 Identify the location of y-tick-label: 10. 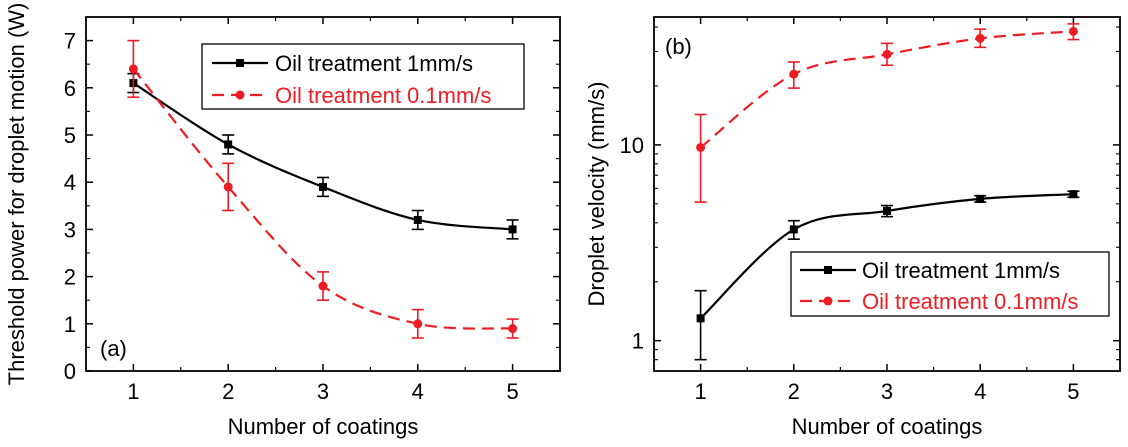
(632, 145).